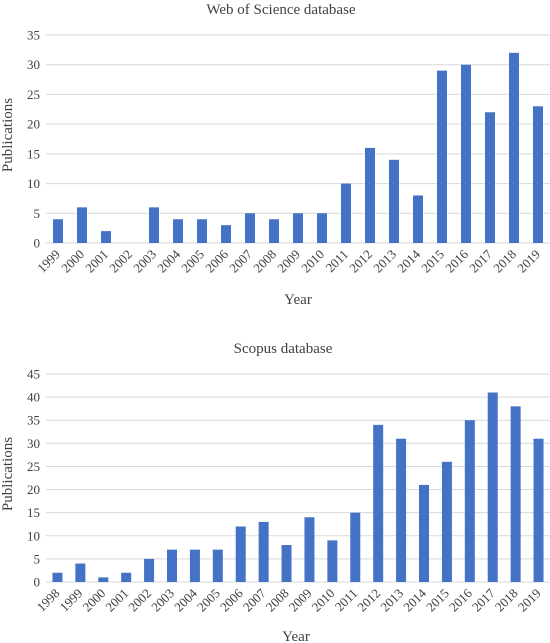 This screenshot has width=550, height=643. Describe the element at coordinates (283, 349) in the screenshot. I see `chart-title: Scopus database` at that location.